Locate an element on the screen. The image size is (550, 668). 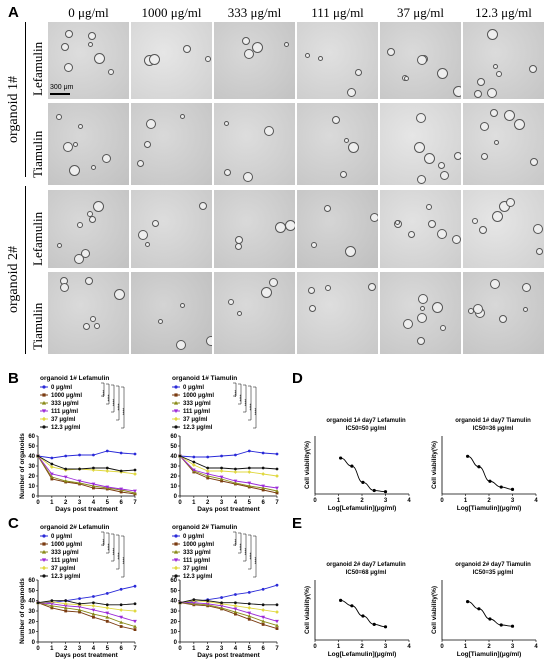
legend-label: 111 μg/ml is located at coordinates (196, 561).